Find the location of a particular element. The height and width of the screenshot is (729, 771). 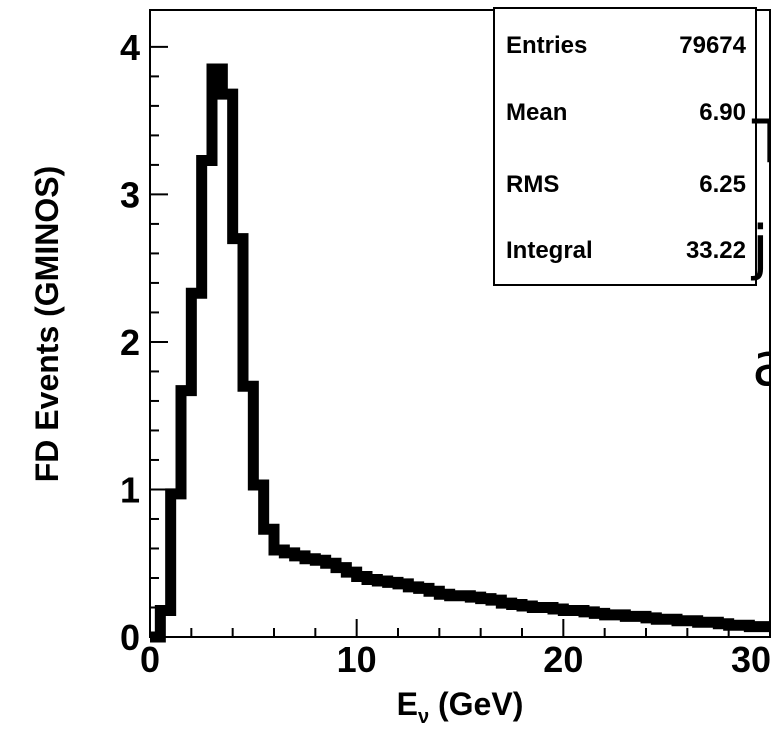

x-tick-label: 0 is located at coordinates (150, 659).